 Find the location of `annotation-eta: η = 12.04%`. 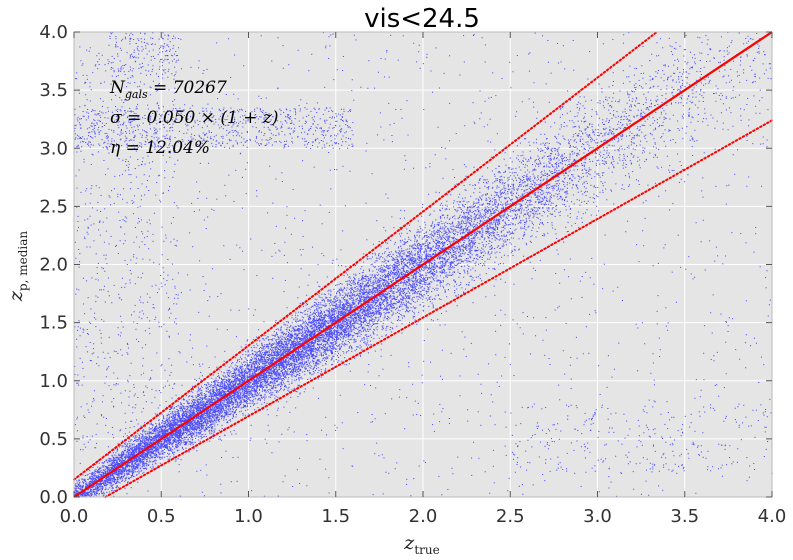

annotation-eta: η = 12.04% is located at coordinates (160, 148).